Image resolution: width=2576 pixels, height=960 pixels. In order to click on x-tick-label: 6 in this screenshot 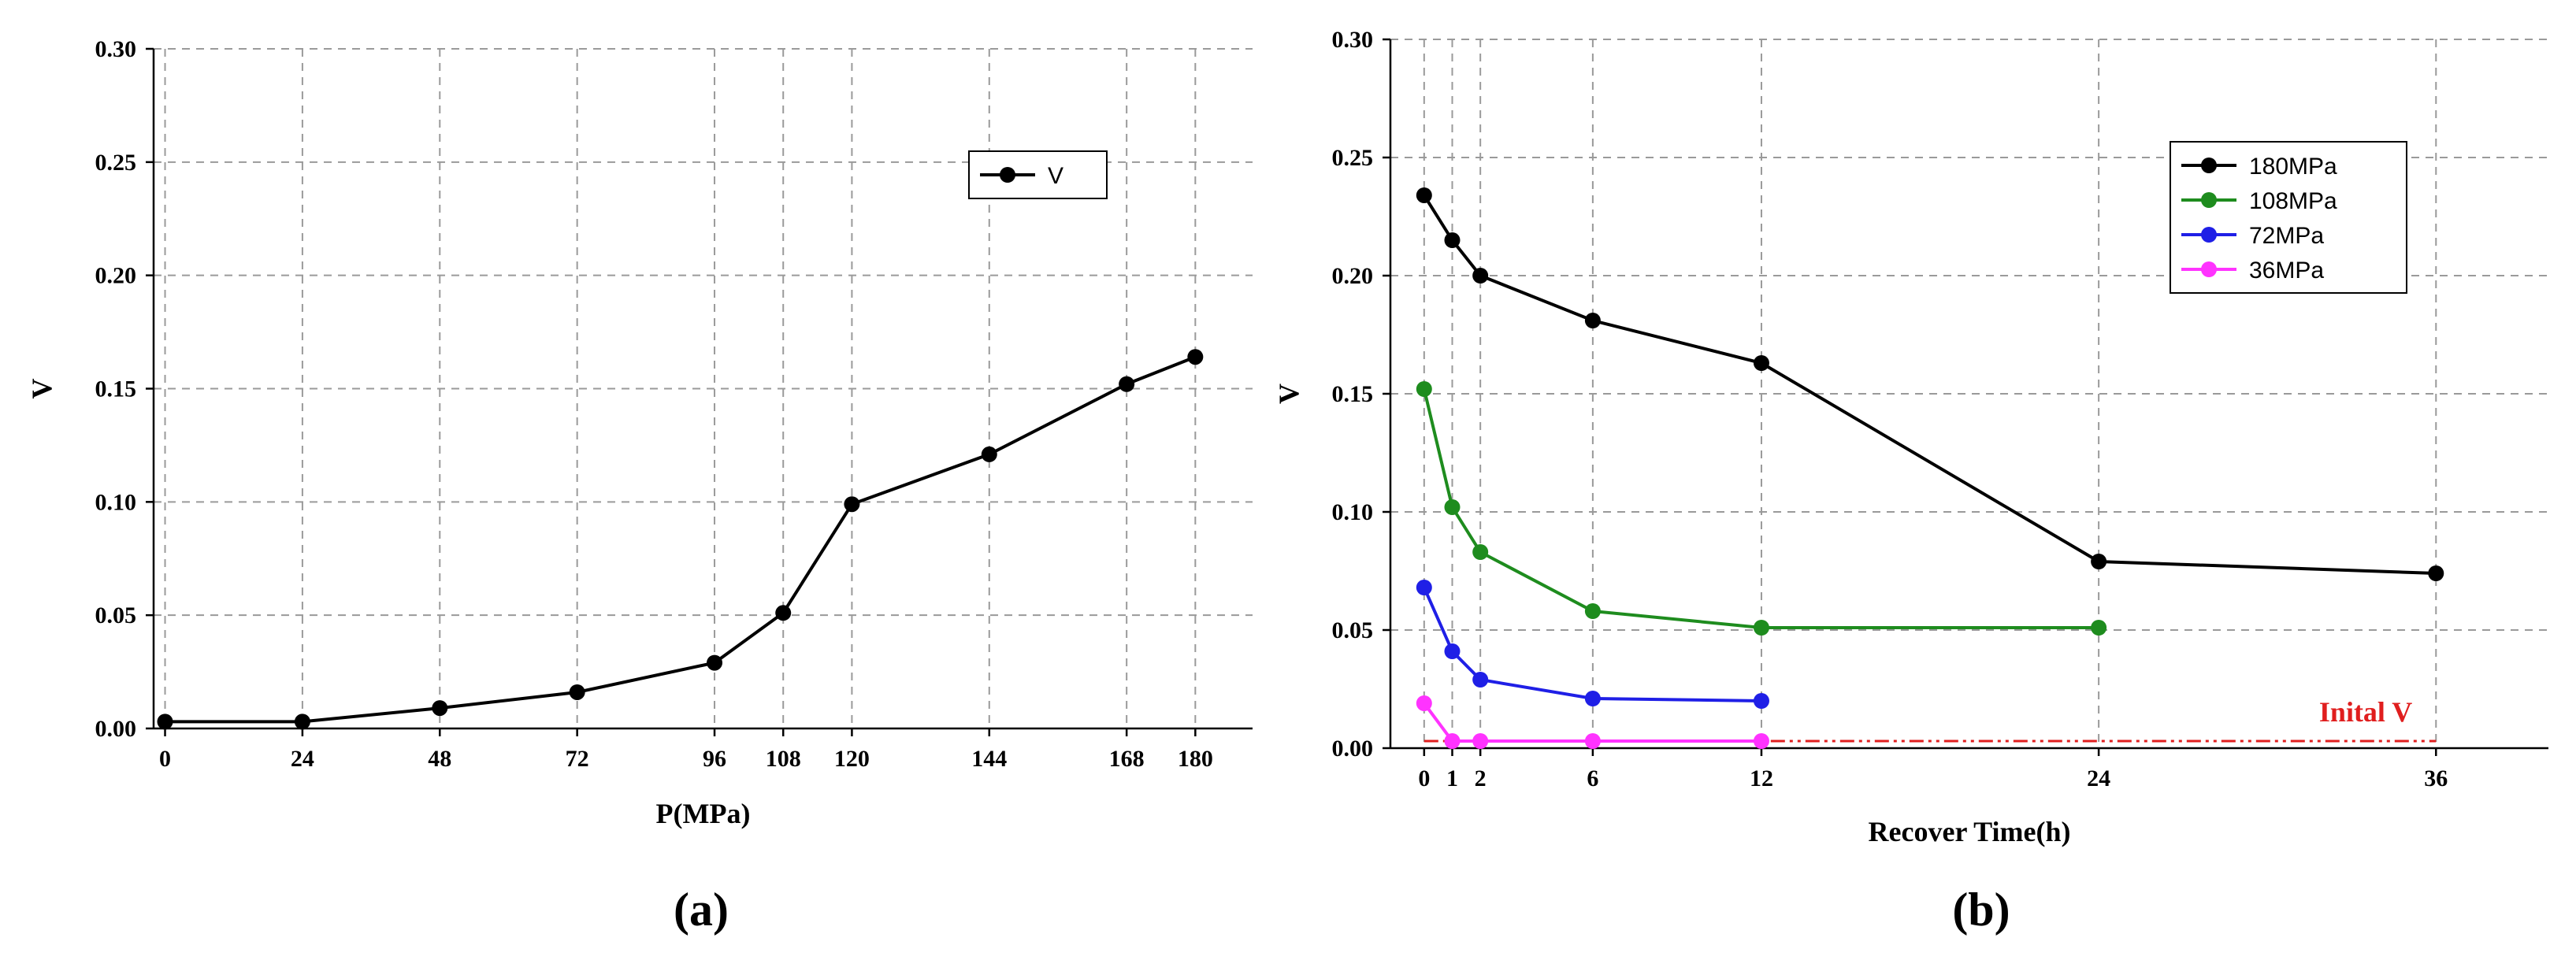, I will do `click(1592, 778)`.